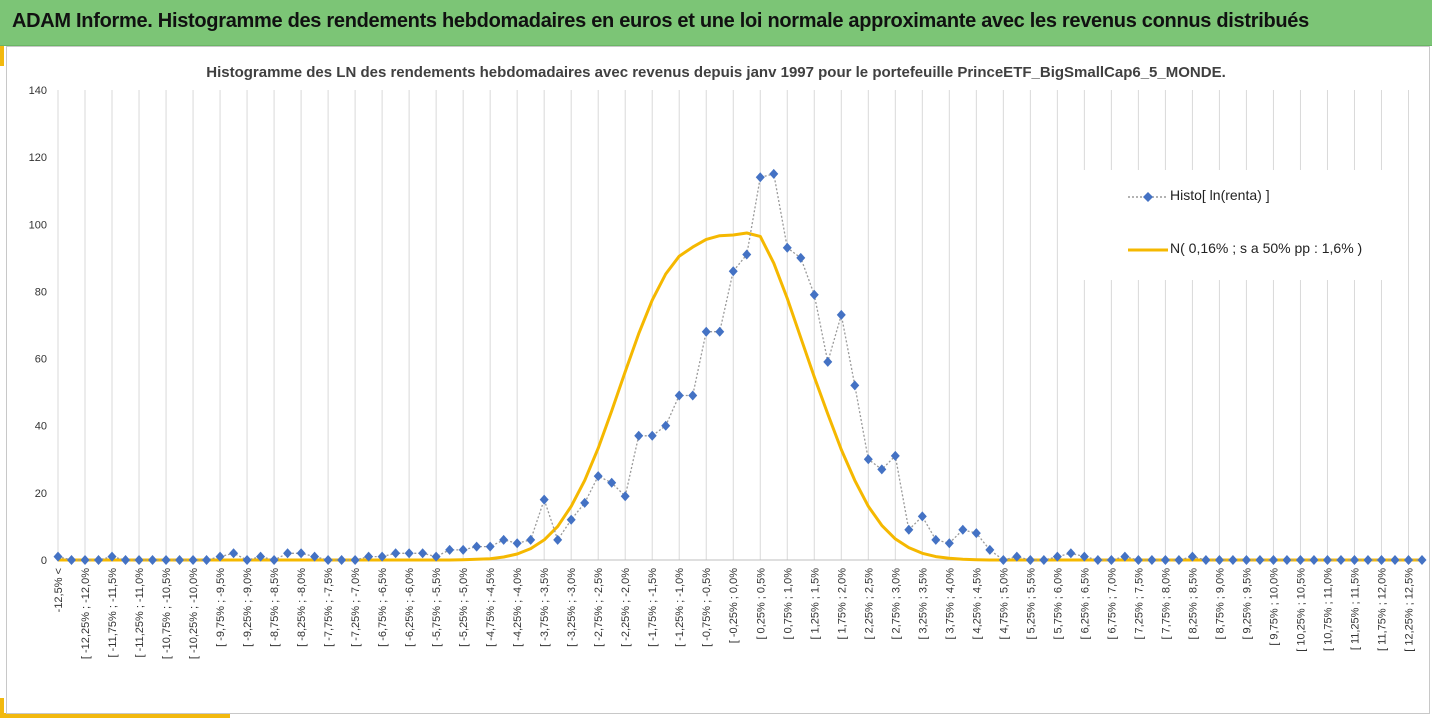 This screenshot has width=1432, height=718. Describe the element at coordinates (140, 613) in the screenshot. I see `x-tick-label: [ -11,25% ; -11,0%` at that location.